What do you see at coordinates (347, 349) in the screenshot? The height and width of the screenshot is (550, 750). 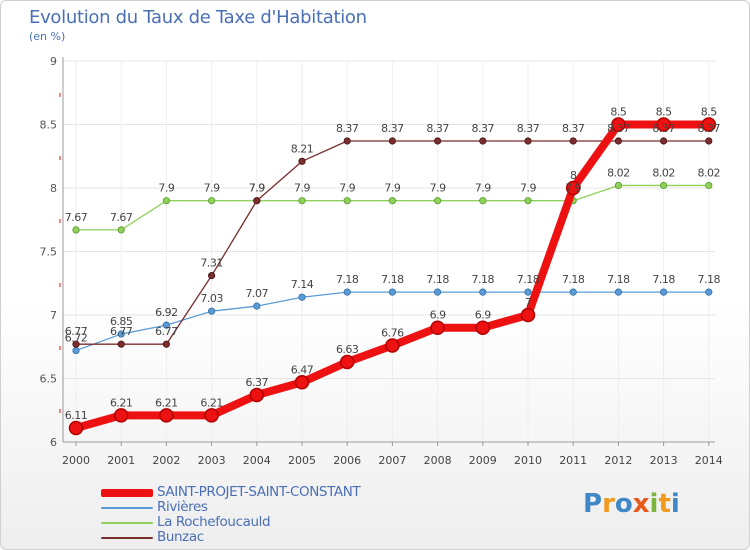 I see `data-label: 6.63` at bounding box center [347, 349].